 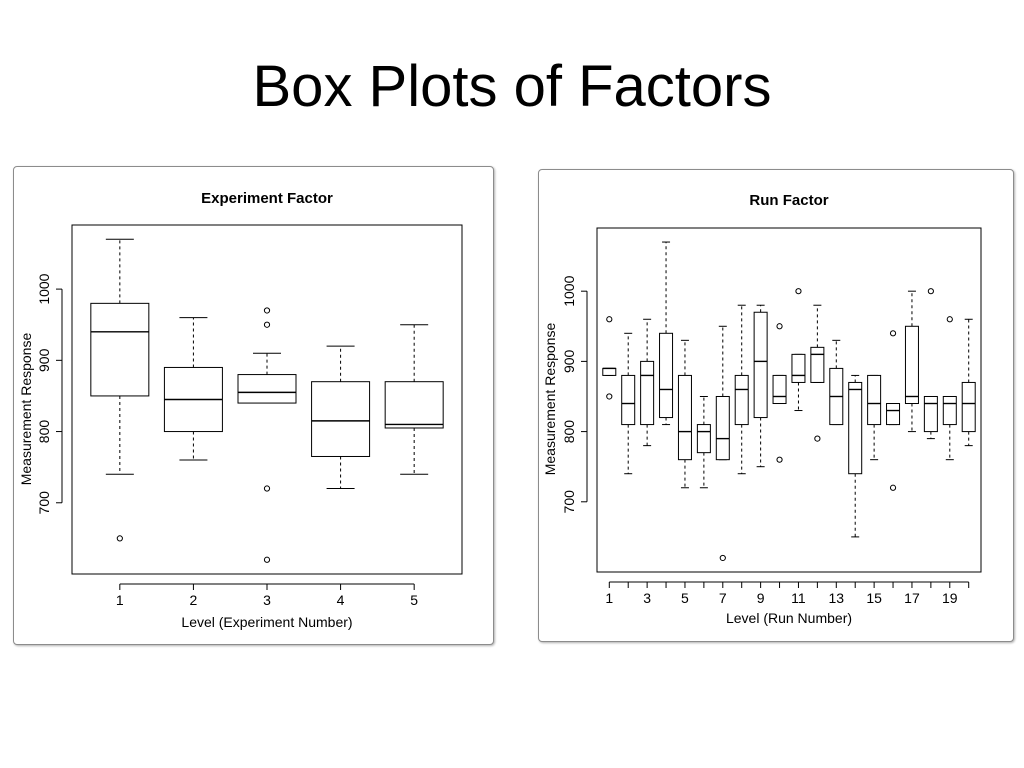 What do you see at coordinates (798, 598) in the screenshot?
I see `x-tick-label: 11` at bounding box center [798, 598].